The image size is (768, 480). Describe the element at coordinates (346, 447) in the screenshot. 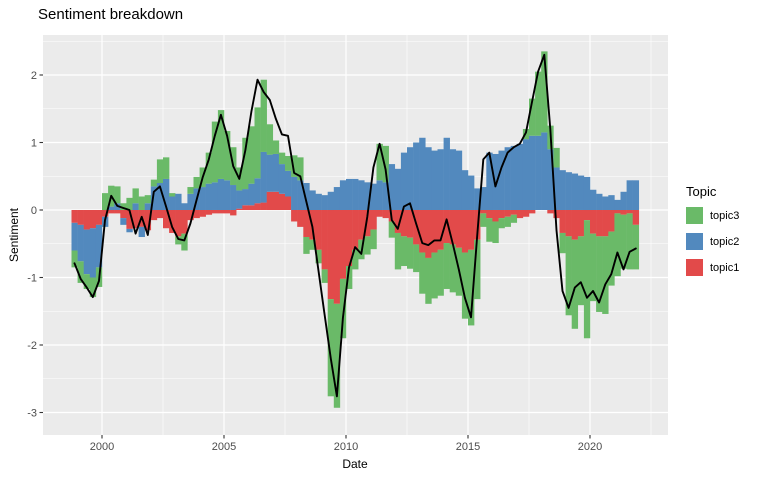

I see `x-tick-label: 2010` at that location.